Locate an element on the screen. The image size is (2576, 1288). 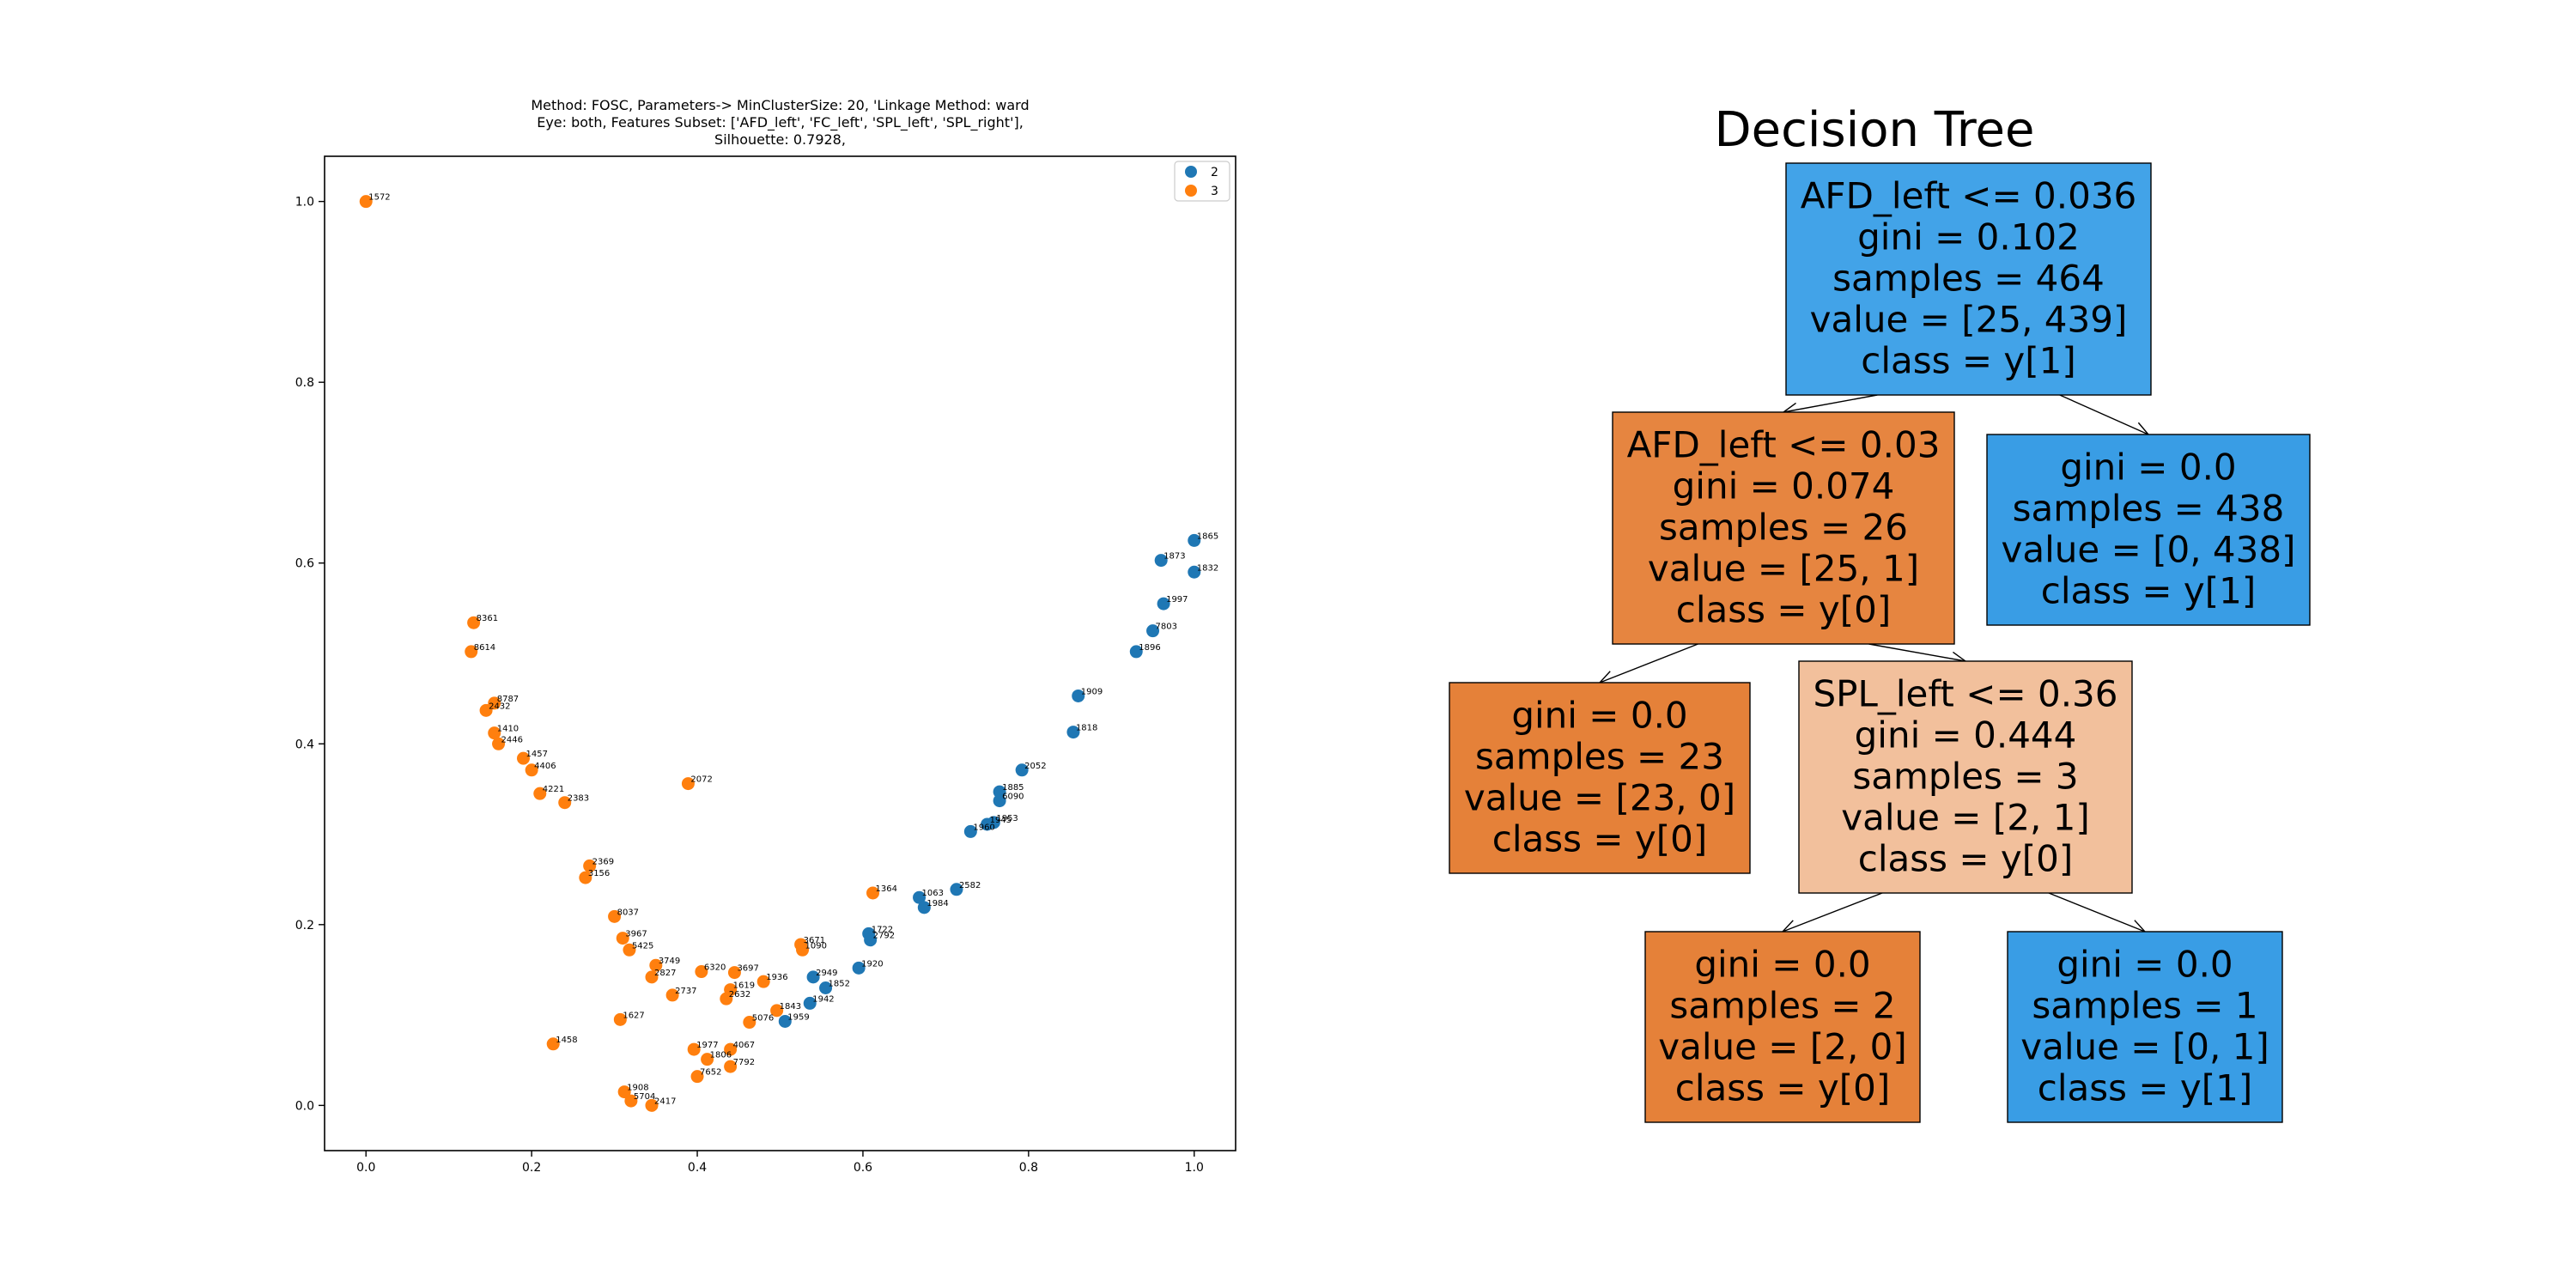
point-label: 1896 is located at coordinates (1149, 648).